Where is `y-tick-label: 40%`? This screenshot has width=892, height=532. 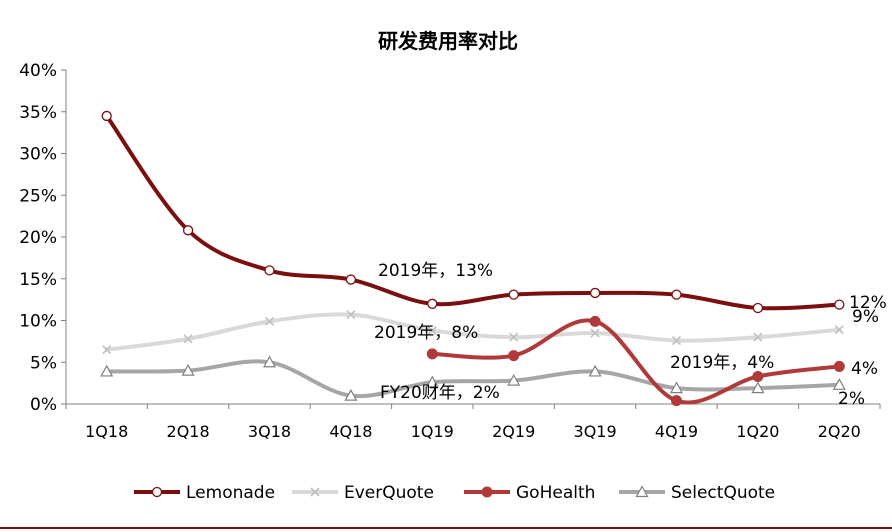
y-tick-label: 40% is located at coordinates (38, 71).